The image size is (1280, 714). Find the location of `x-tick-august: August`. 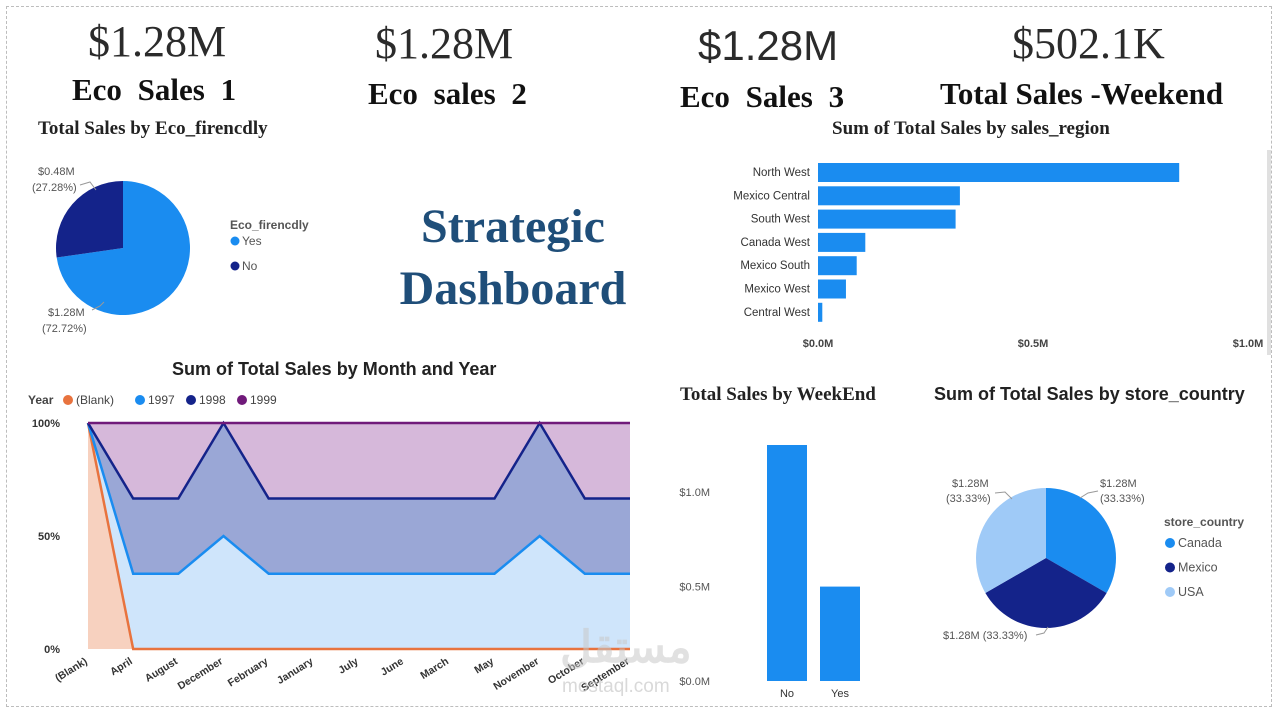

x-tick-august: August is located at coordinates (161, 670).